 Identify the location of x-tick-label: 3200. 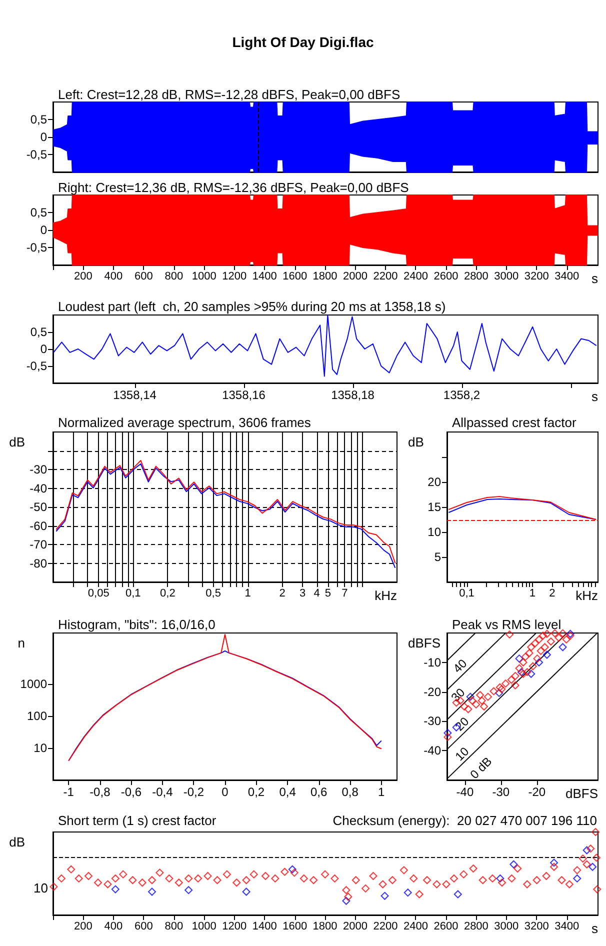
(536, 926).